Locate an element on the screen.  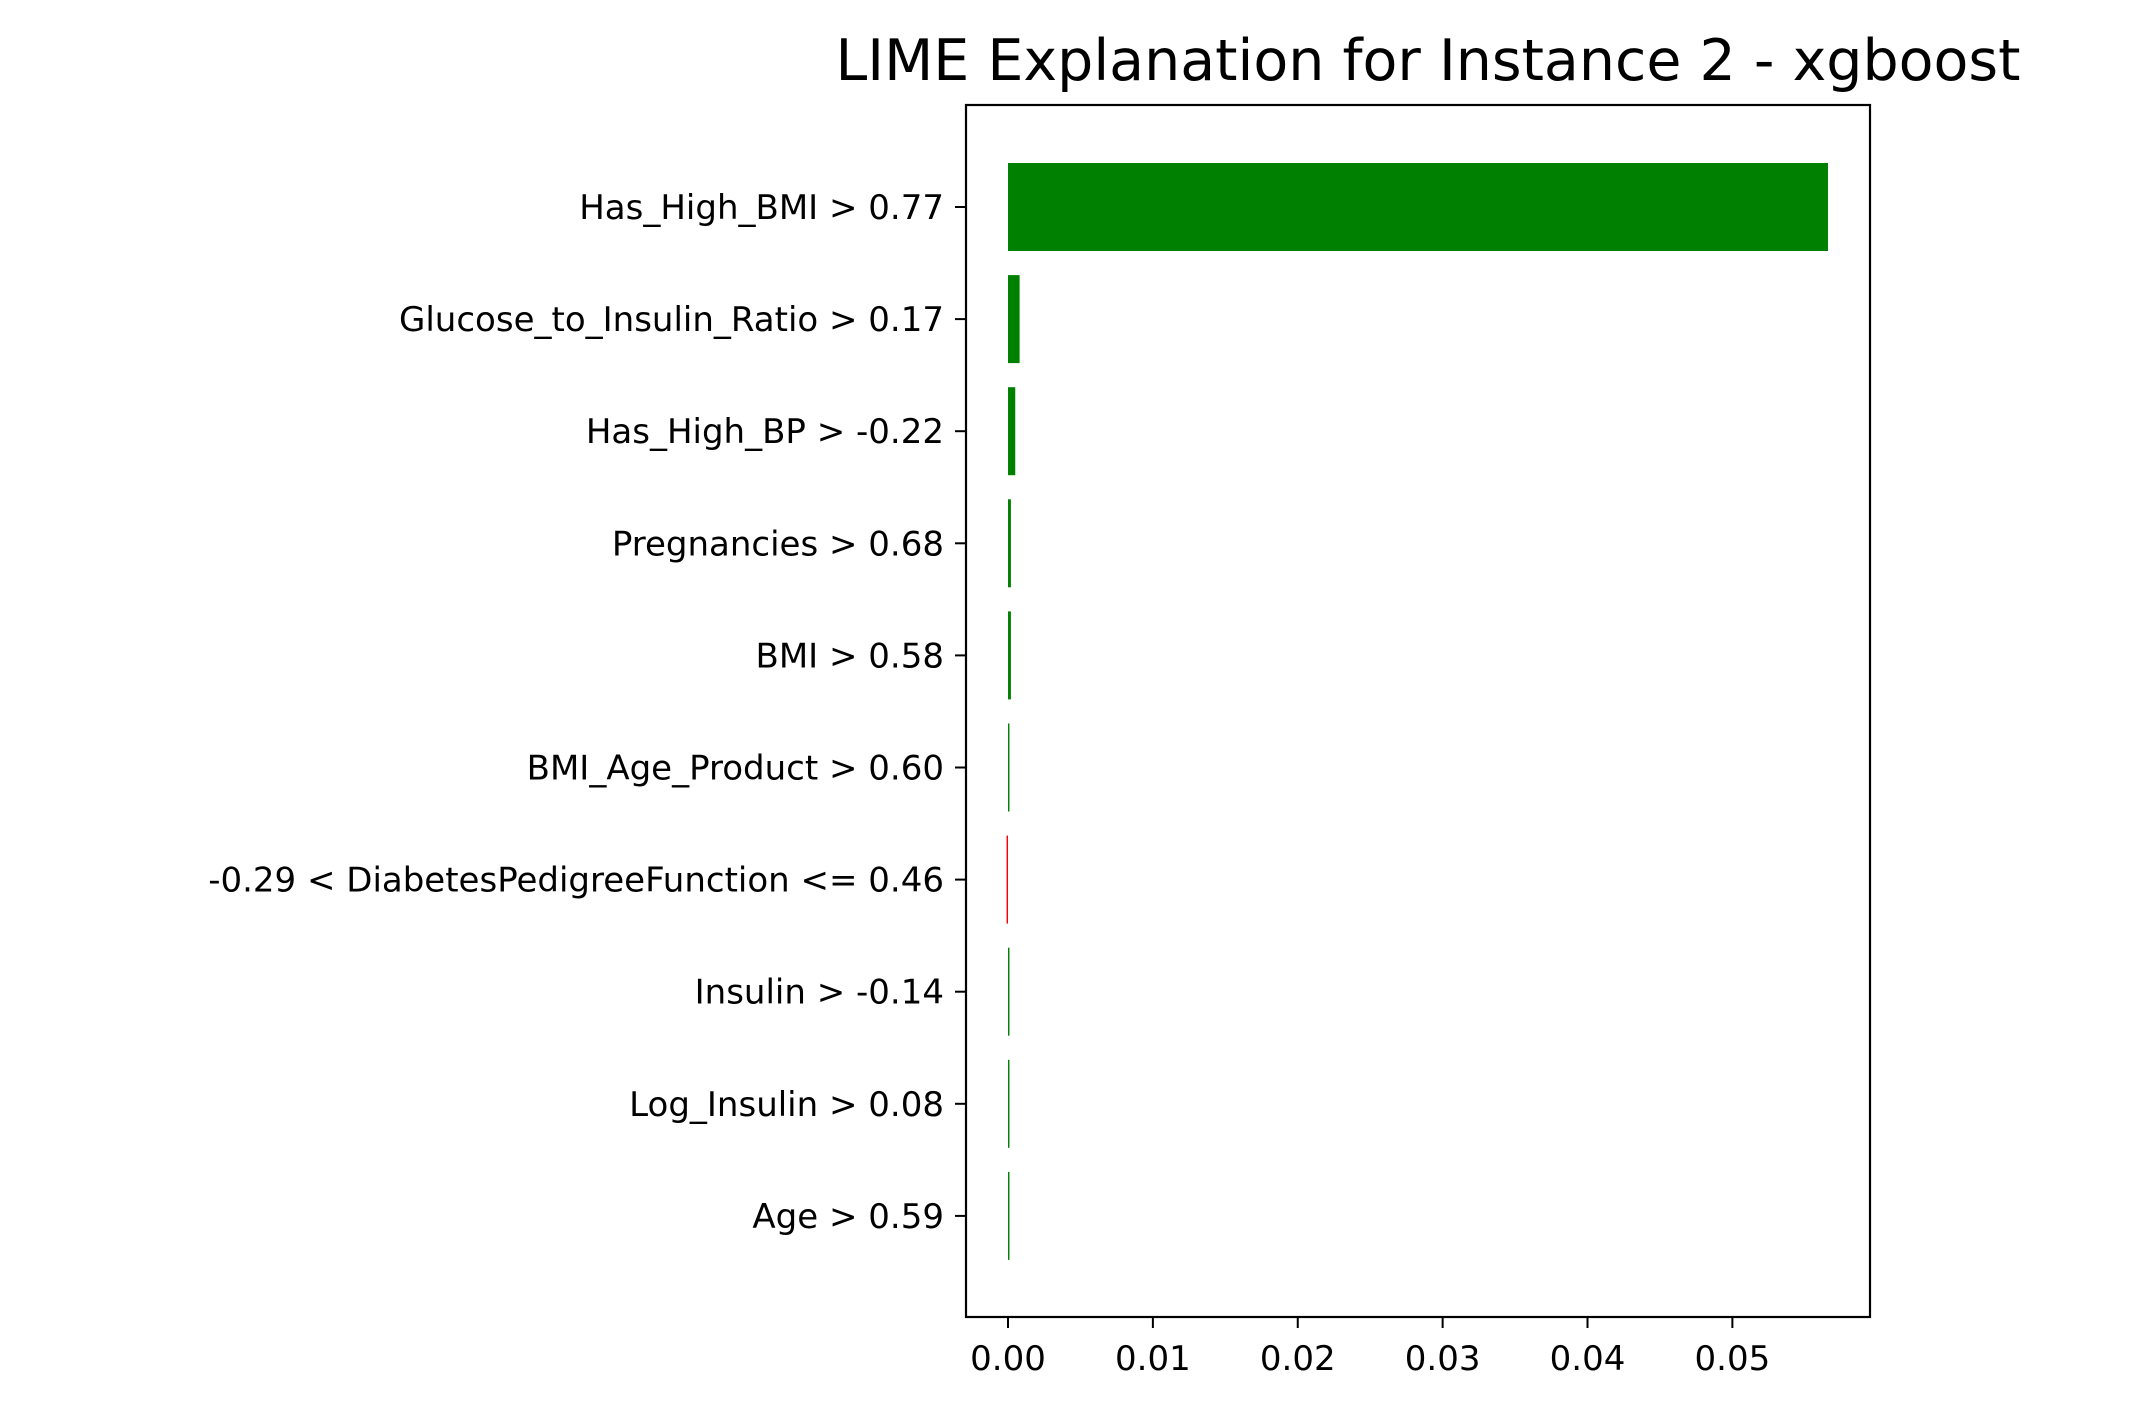
x-tick-label: 0.01 is located at coordinates (1153, 1359).